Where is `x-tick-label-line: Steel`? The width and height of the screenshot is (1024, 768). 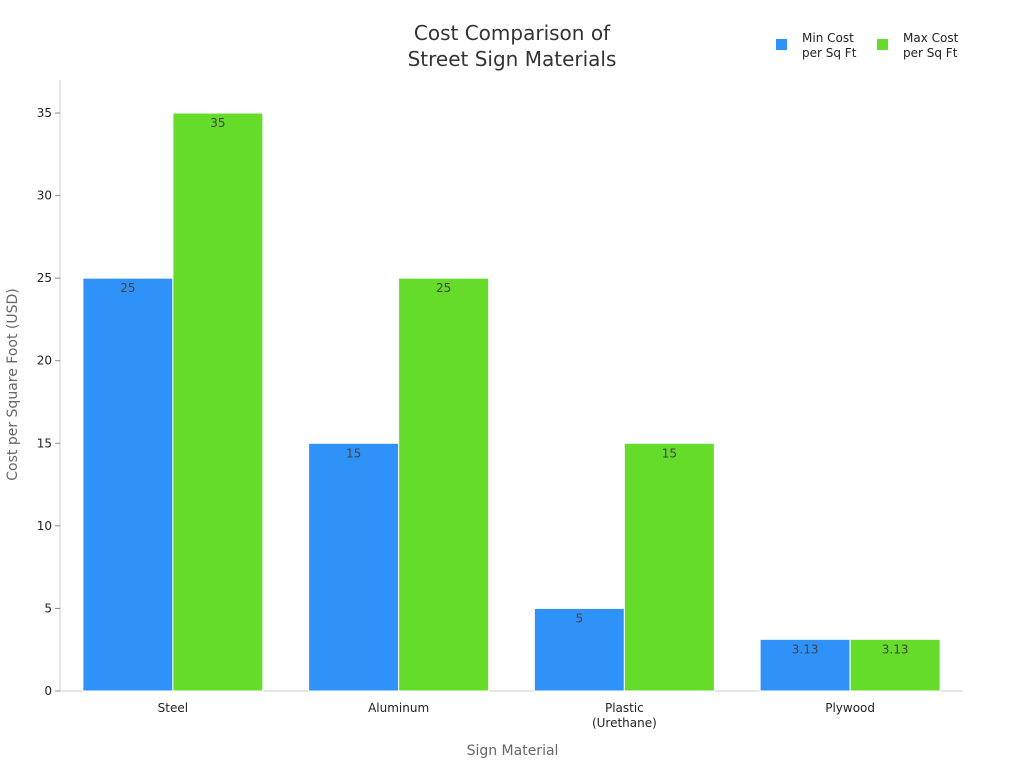 x-tick-label-line: Steel is located at coordinates (173, 708).